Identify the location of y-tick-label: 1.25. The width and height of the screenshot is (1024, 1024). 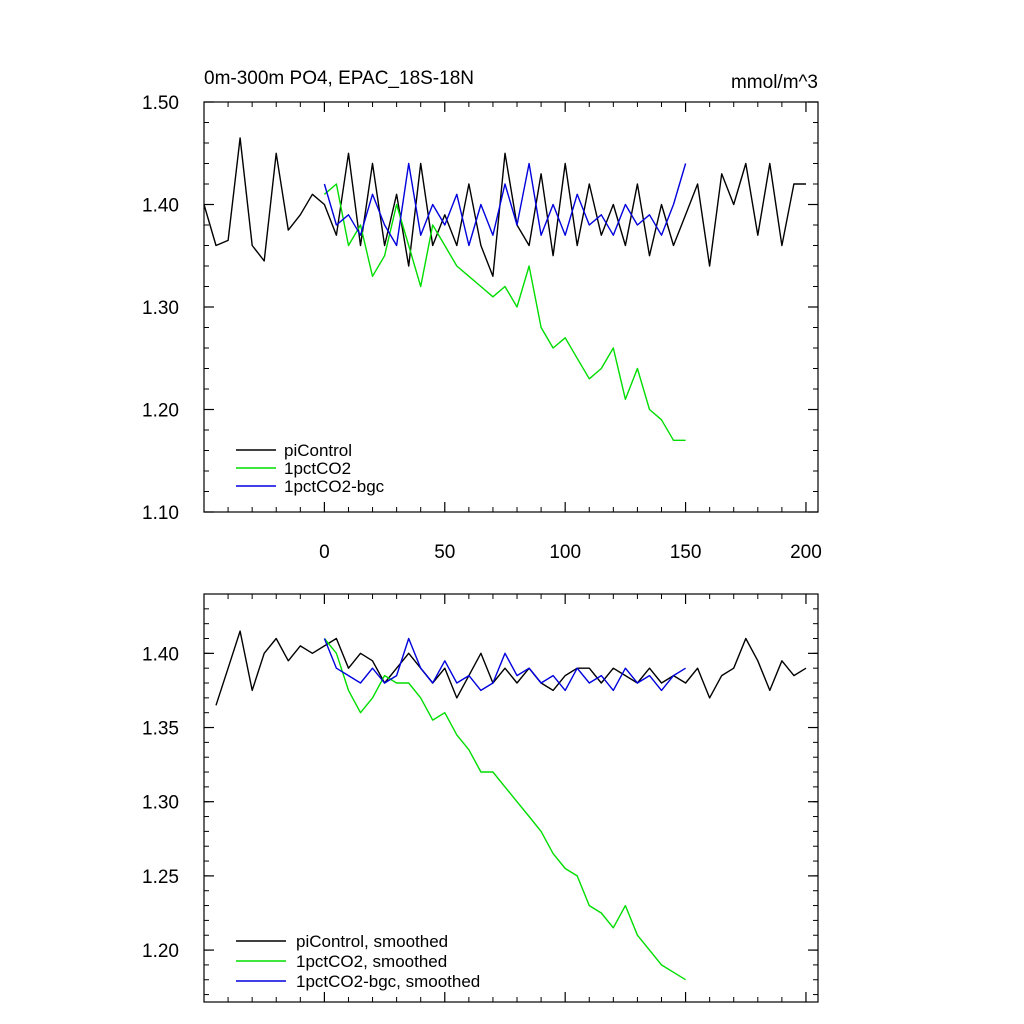
(160, 877).